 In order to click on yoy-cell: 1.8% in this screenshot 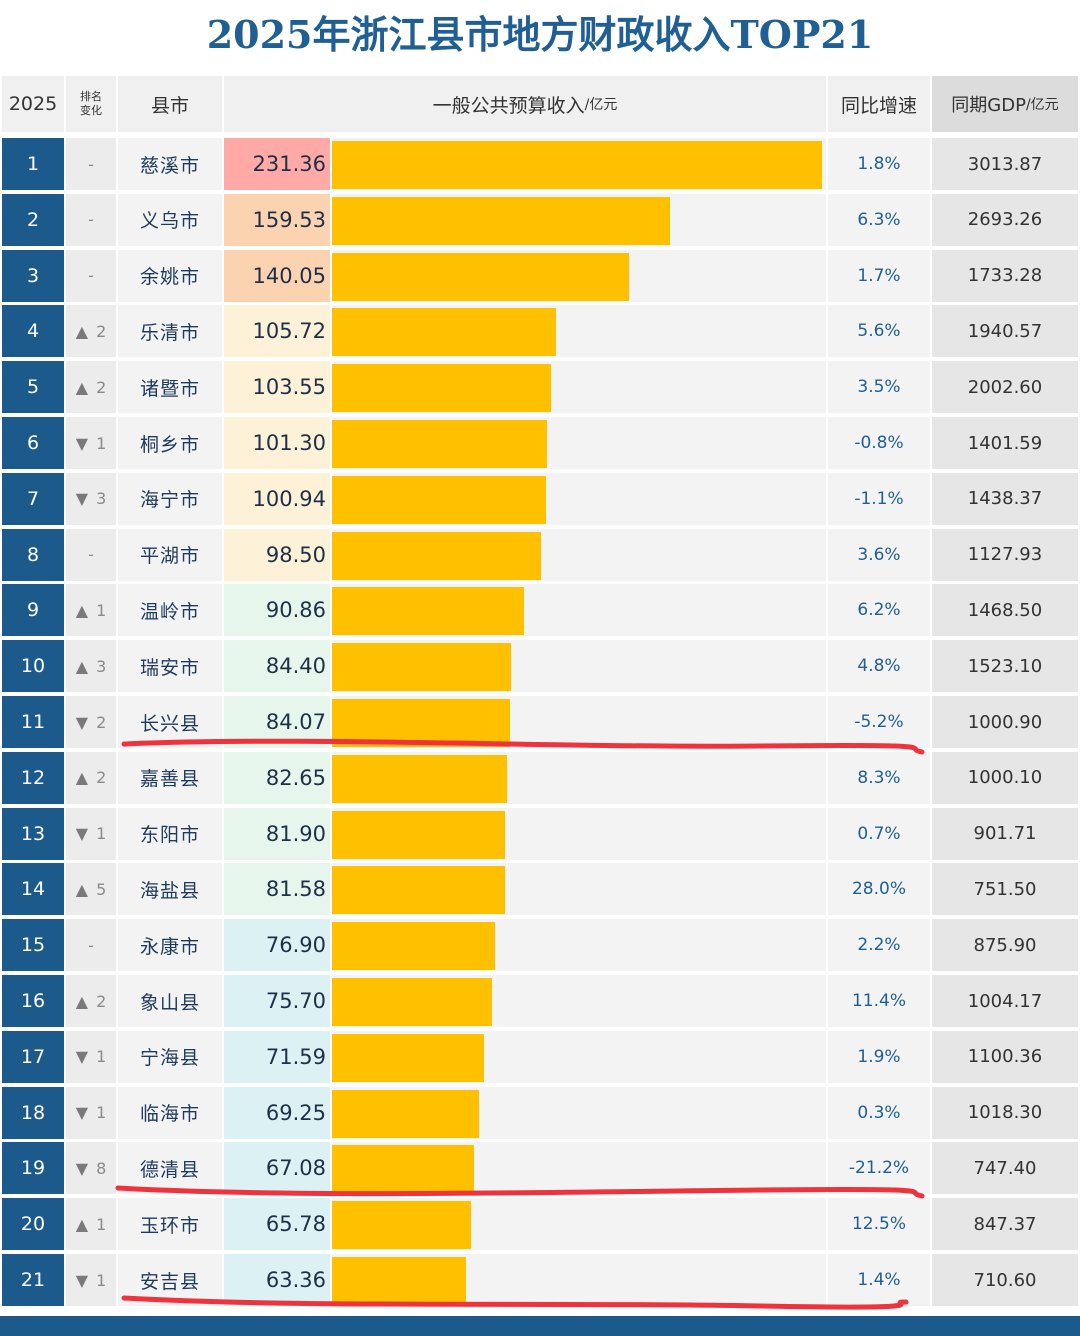, I will do `click(879, 165)`.